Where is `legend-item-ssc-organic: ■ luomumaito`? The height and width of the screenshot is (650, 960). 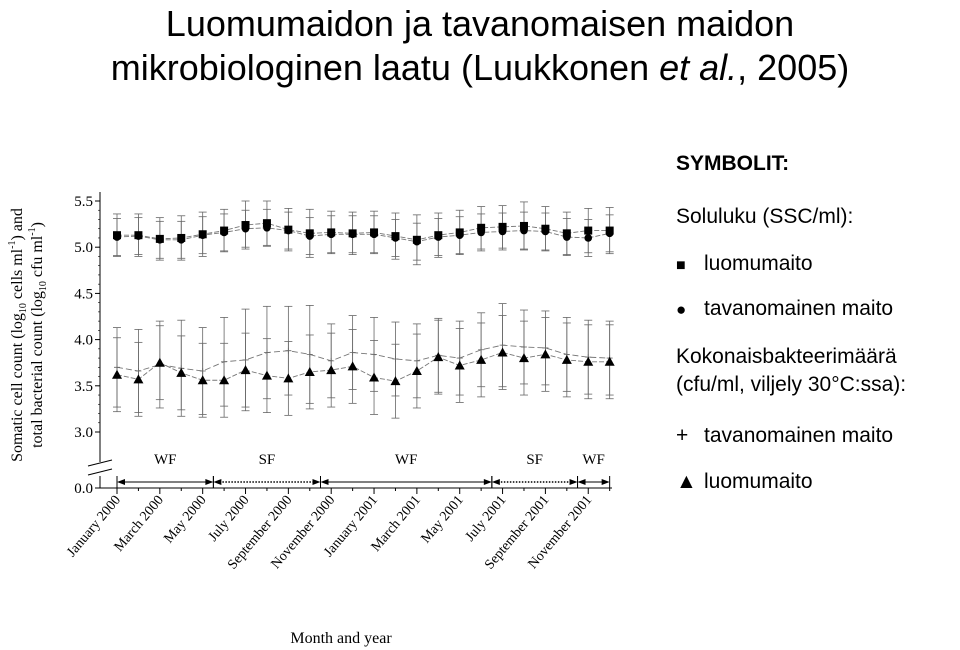
legend-item-ssc-organic: ■ luomumaito is located at coordinates (744, 264).